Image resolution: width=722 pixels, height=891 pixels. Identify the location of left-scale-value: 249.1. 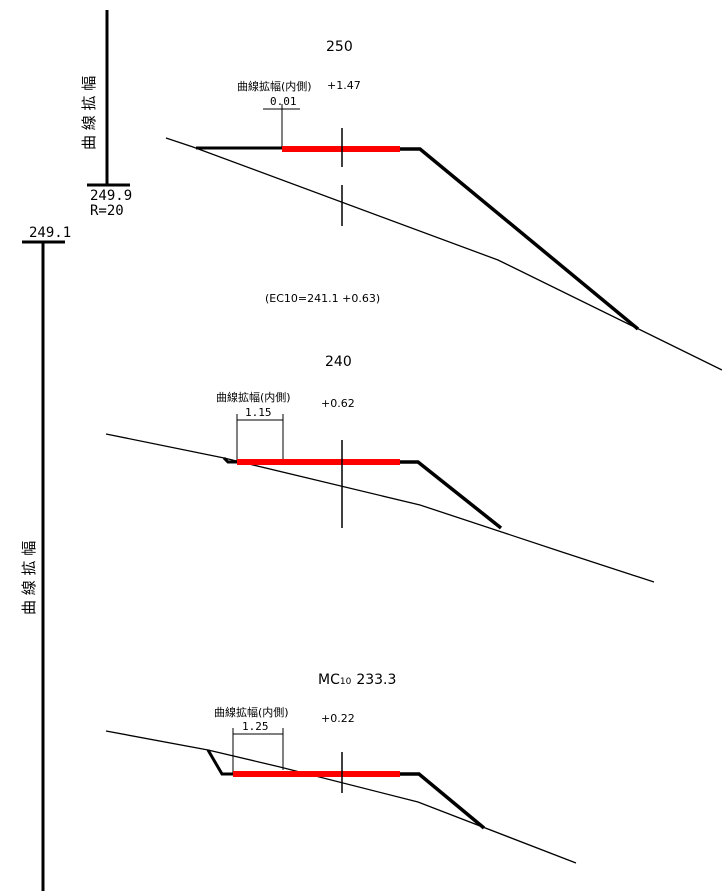
(50, 233).